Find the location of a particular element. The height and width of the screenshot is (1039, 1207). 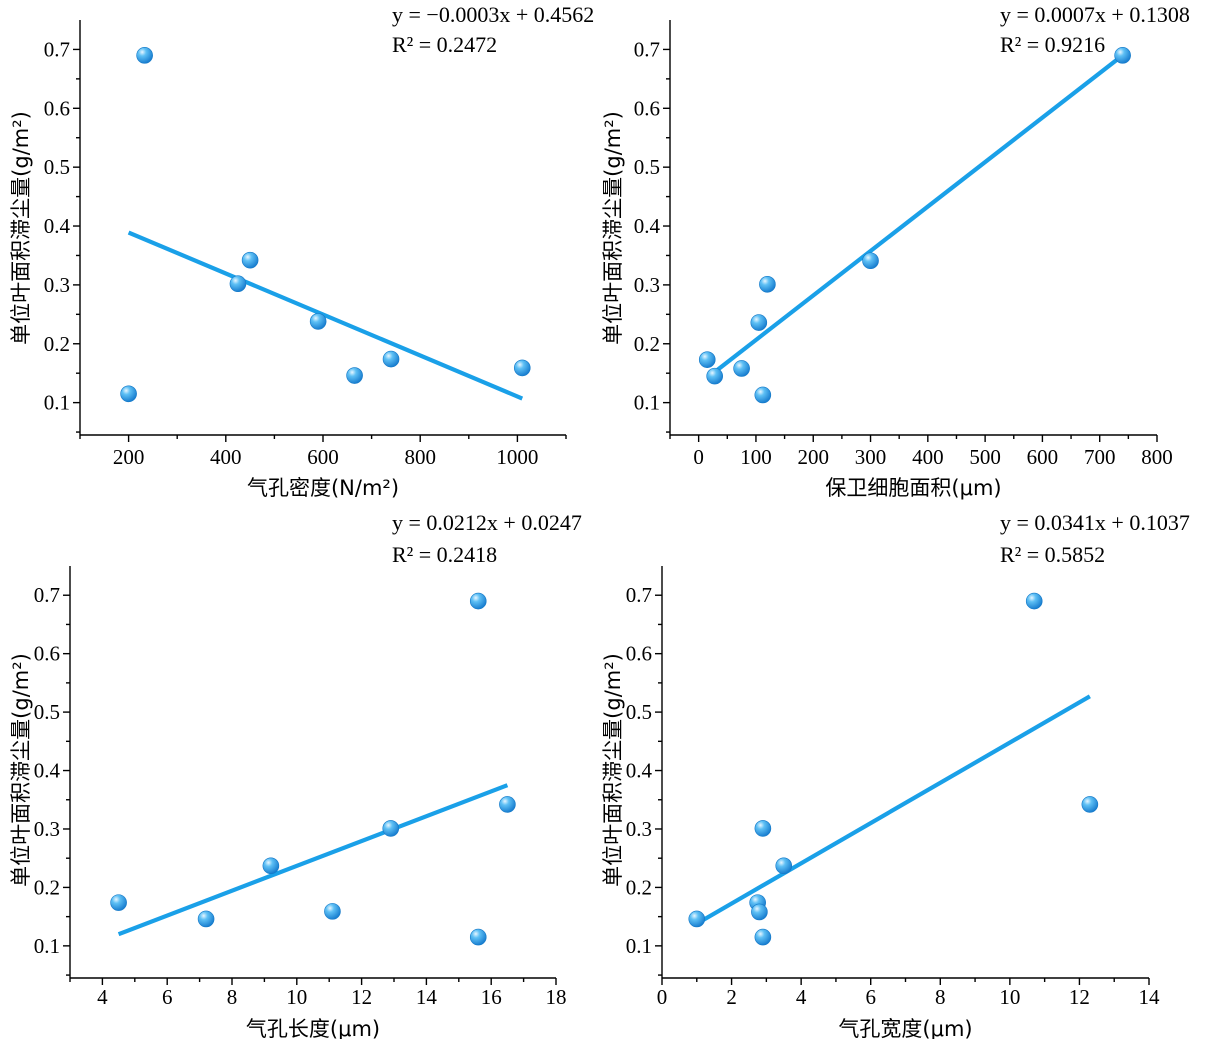

x-tick-label: 100 is located at coordinates (756, 457).